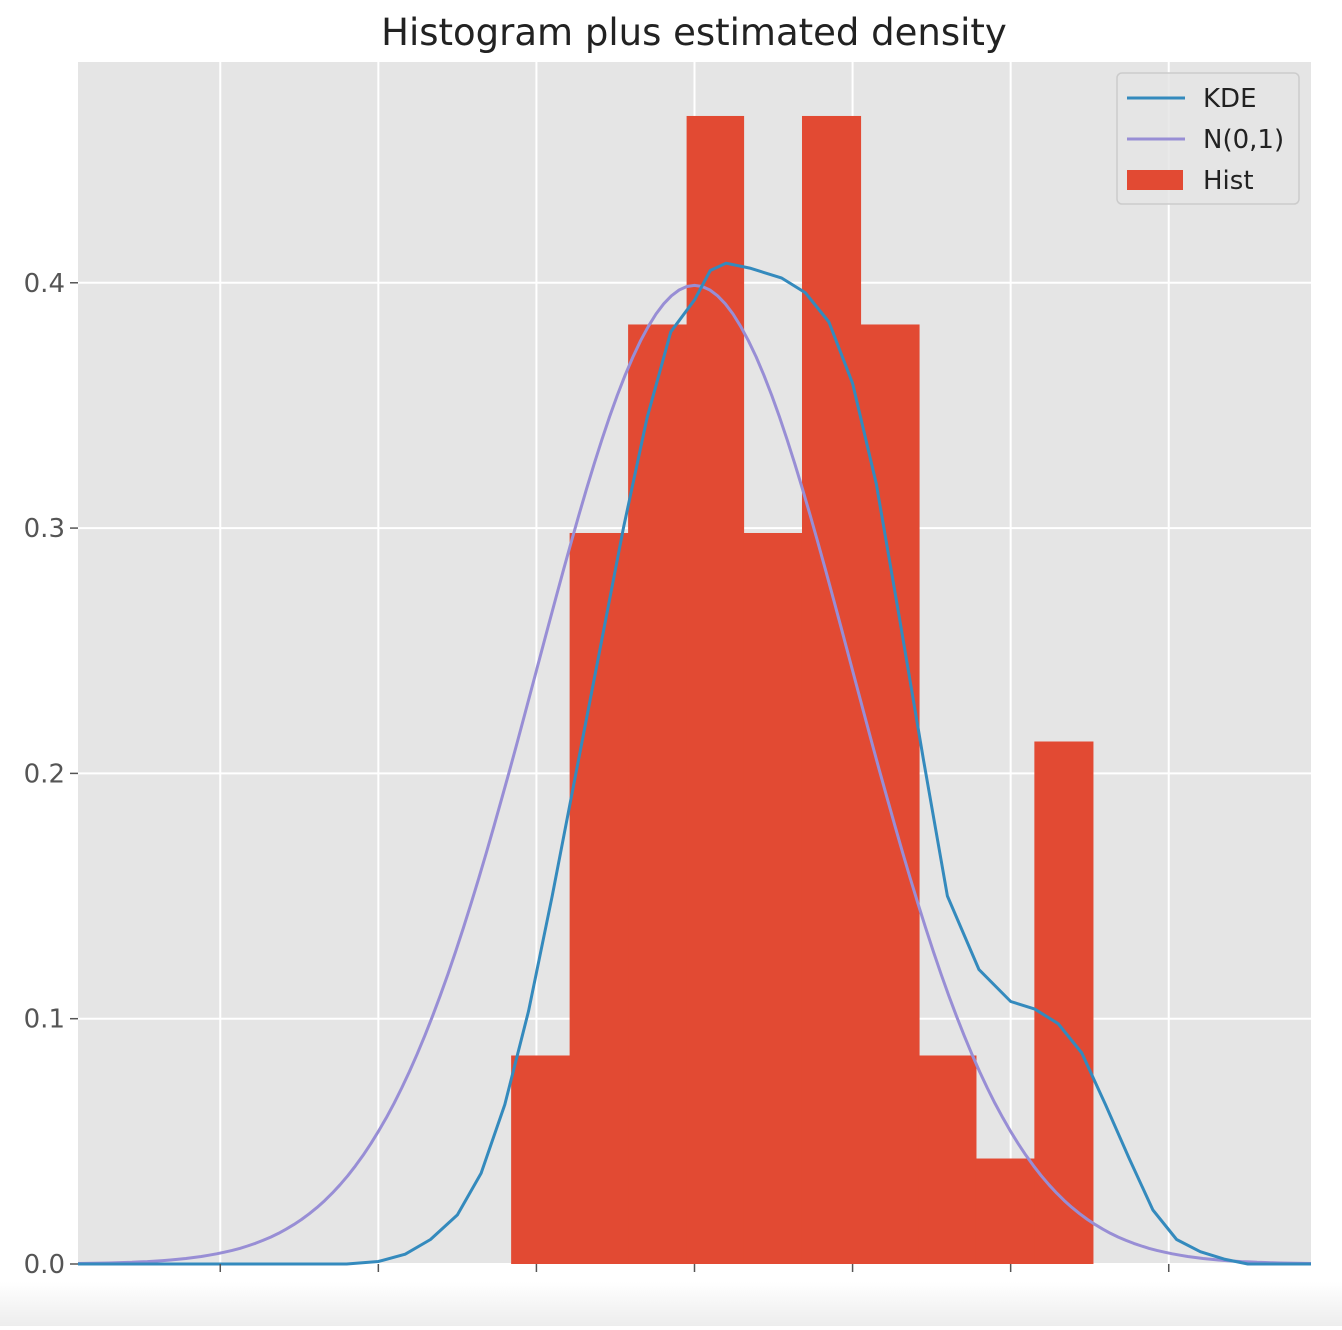 The width and height of the screenshot is (1342, 1330). I want to click on y-tick-label: 0.3, so click(44, 529).